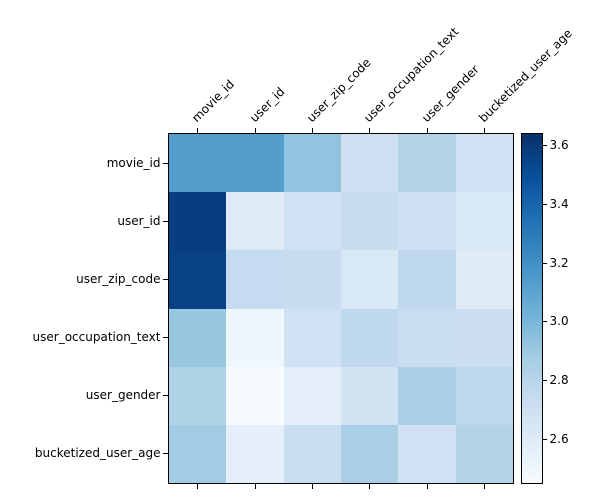 The width and height of the screenshot is (611, 498). I want to click on colorbar-tick-label: 3.4, so click(559, 203).